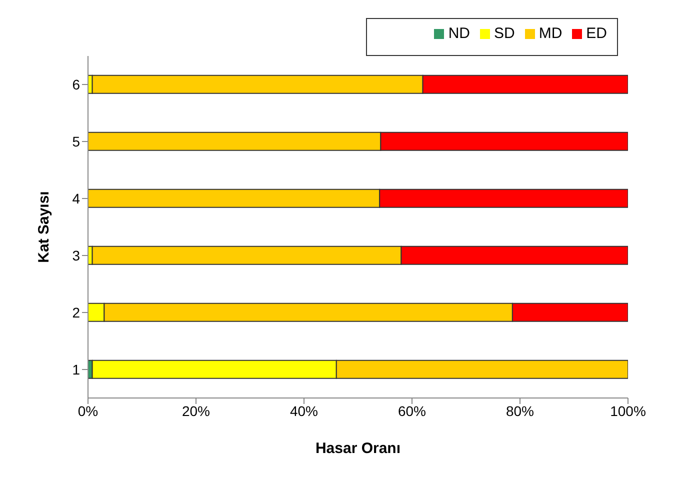  What do you see at coordinates (76, 369) in the screenshot?
I see `y-tick-label: 1` at bounding box center [76, 369].